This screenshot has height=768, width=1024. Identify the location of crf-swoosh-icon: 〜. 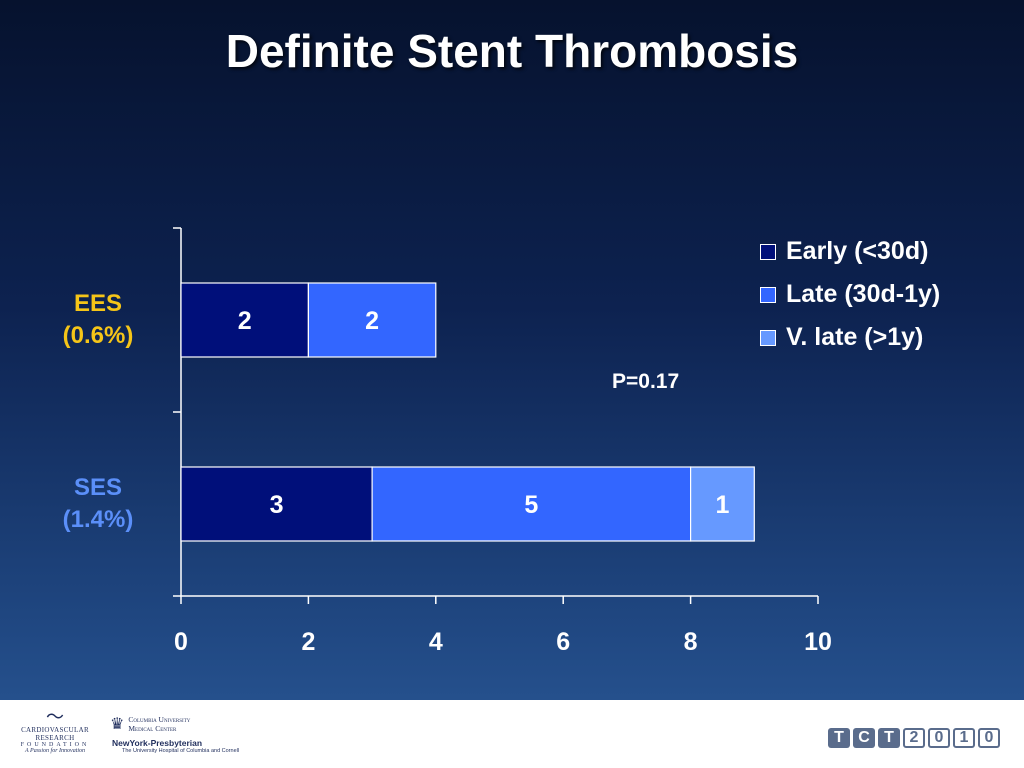
(55, 717).